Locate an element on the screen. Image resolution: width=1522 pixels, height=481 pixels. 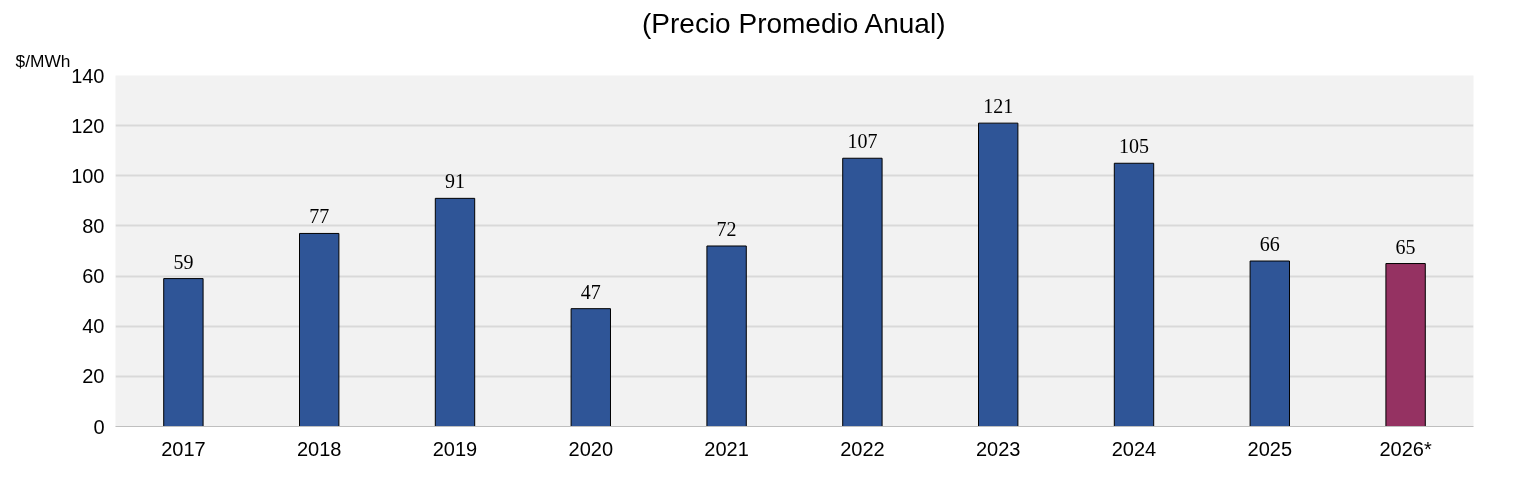
data-label: 59 is located at coordinates (183, 261).